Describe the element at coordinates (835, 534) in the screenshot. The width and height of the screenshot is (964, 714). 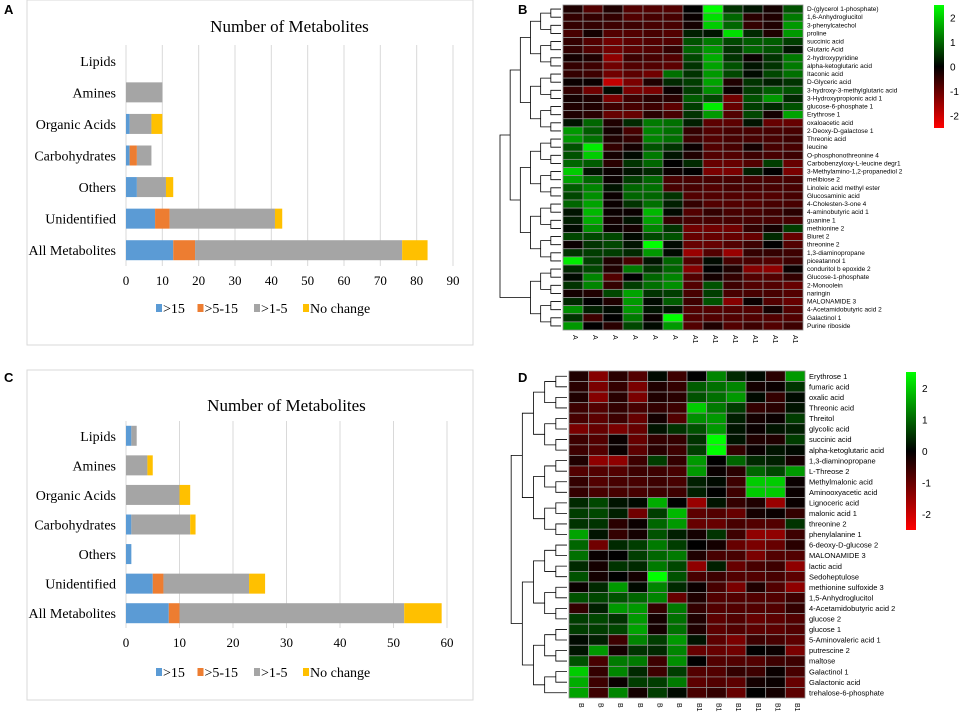
I see `row-label: phenylalanine 1` at that location.